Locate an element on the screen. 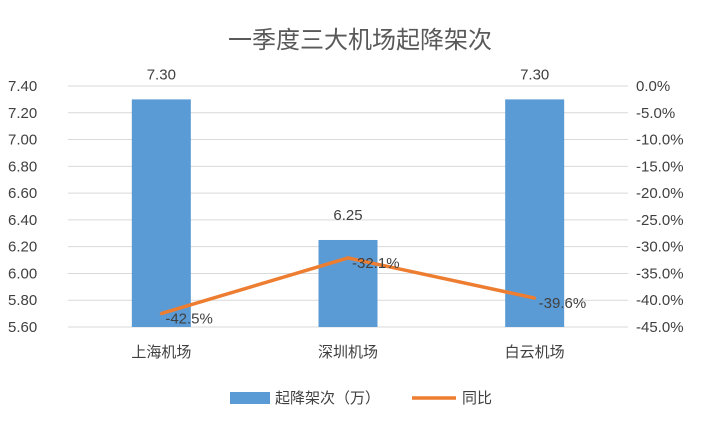 The width and height of the screenshot is (720, 432). y-left-tick-label: 7.00 is located at coordinates (22, 140).